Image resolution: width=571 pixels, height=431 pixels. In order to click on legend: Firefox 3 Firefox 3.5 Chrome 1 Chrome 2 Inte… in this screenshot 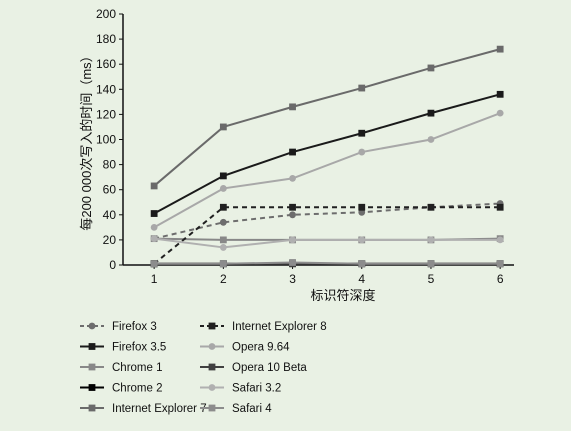, I will do `click(203, 368)`.